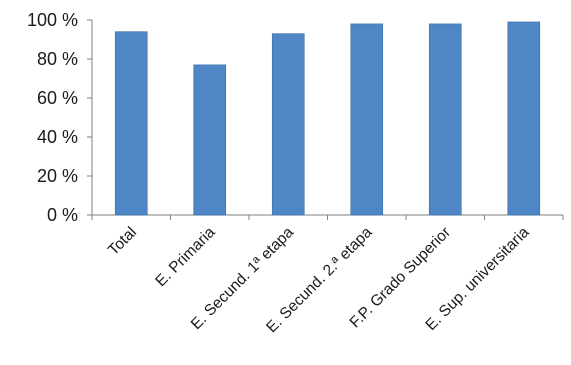 The height and width of the screenshot is (365, 571). I want to click on y-tick-label: 0 %, so click(62, 215).